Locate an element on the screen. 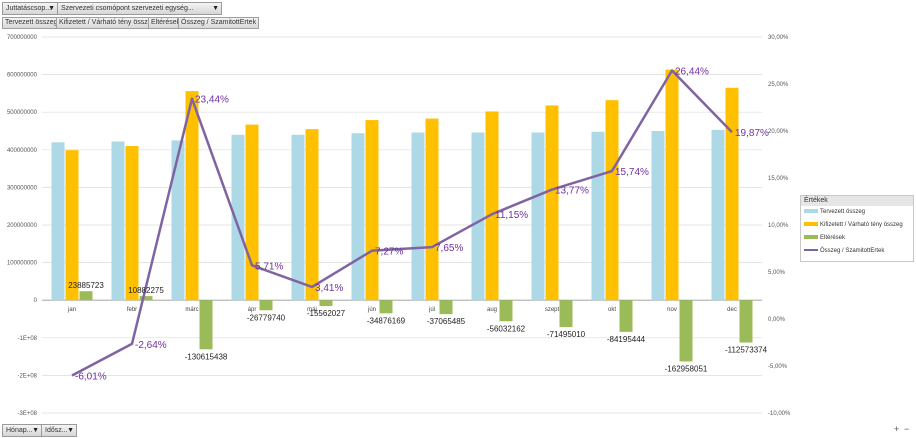  y-left-tick-label: 100000000 is located at coordinates (22, 264).